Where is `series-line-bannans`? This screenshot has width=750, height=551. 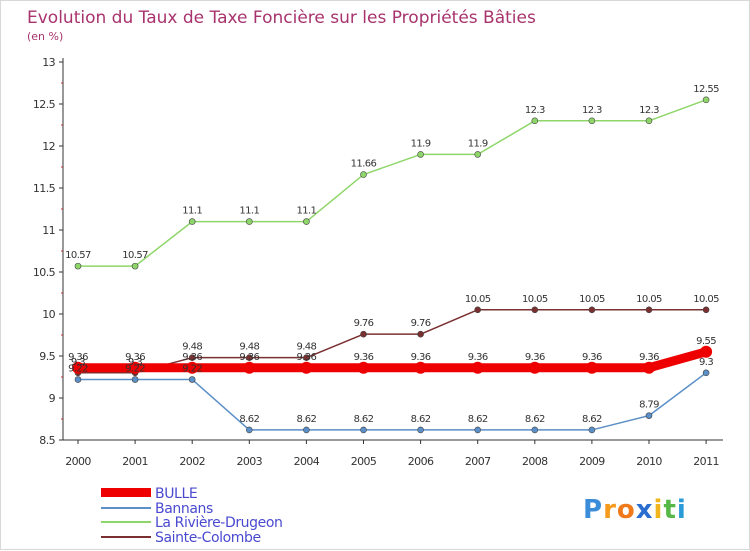 series-line-bannans is located at coordinates (392, 401).